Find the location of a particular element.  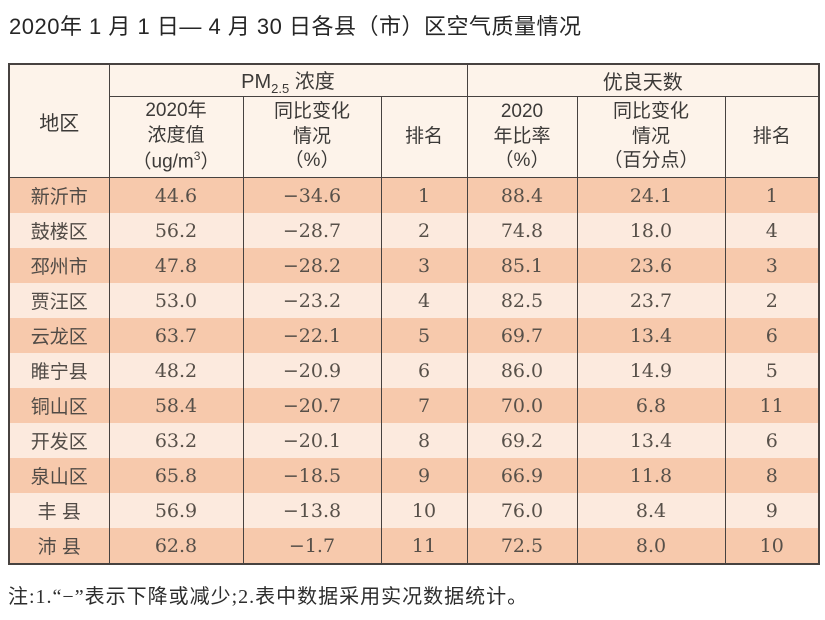

pm-value-cell: 47.8 is located at coordinates (176, 265).